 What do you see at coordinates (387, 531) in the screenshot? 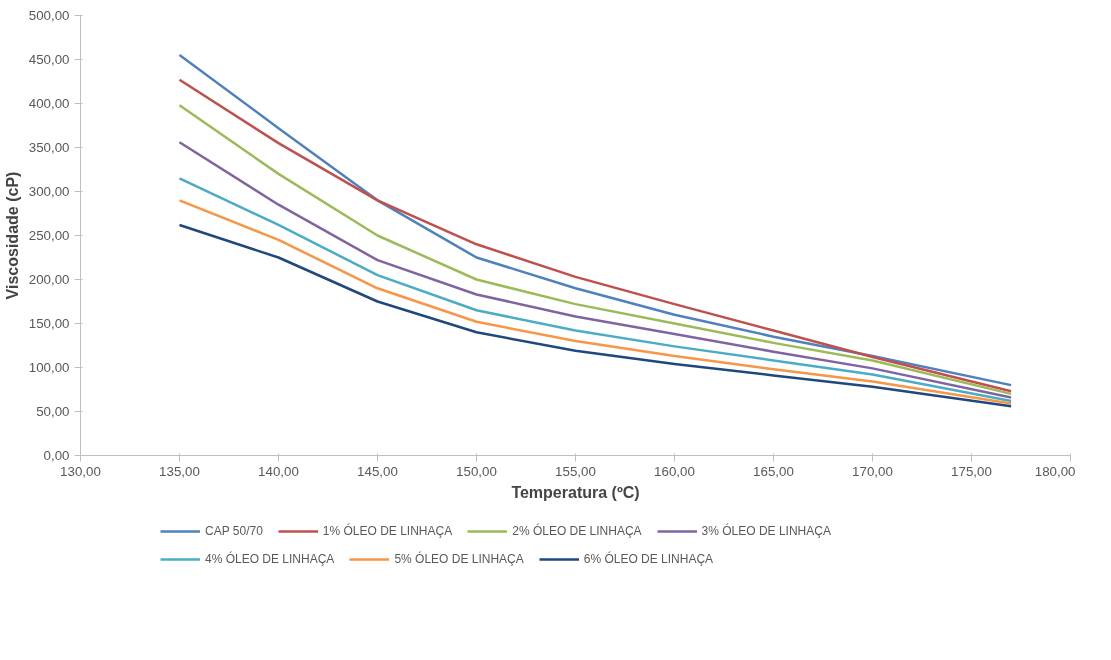
I see `legend-label: 1% ÓLEO DE LINHAÇA` at bounding box center [387, 531].